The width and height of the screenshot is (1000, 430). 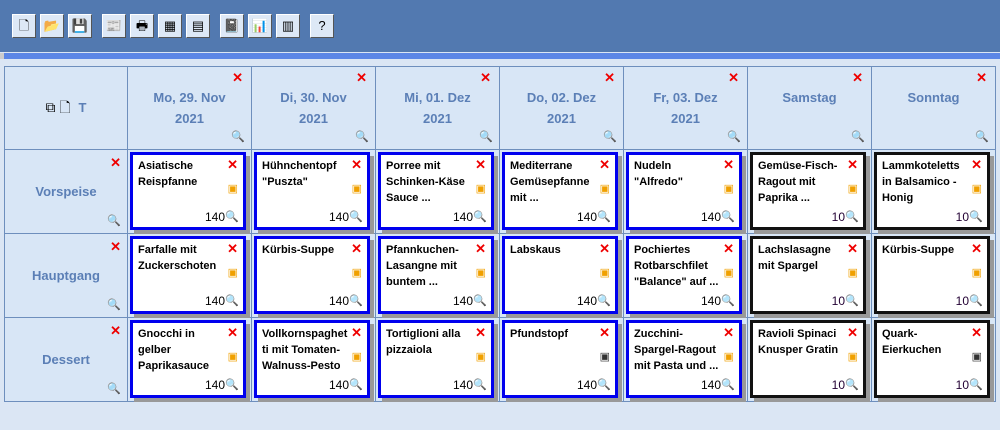 What do you see at coordinates (684, 191) in the screenshot?
I see `meal-card: Nudeln "Alfredo" ✕ ▣ 140 🔍` at bounding box center [684, 191].